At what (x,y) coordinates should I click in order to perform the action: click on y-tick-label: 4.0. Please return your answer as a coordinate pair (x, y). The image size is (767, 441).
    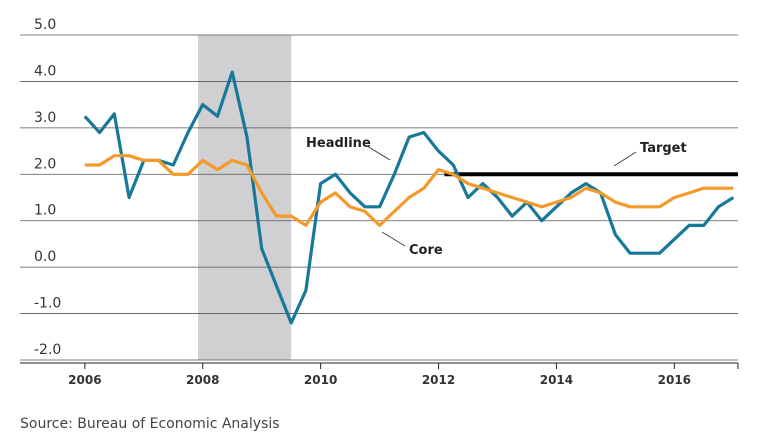
    Looking at the image, I should click on (45, 71).